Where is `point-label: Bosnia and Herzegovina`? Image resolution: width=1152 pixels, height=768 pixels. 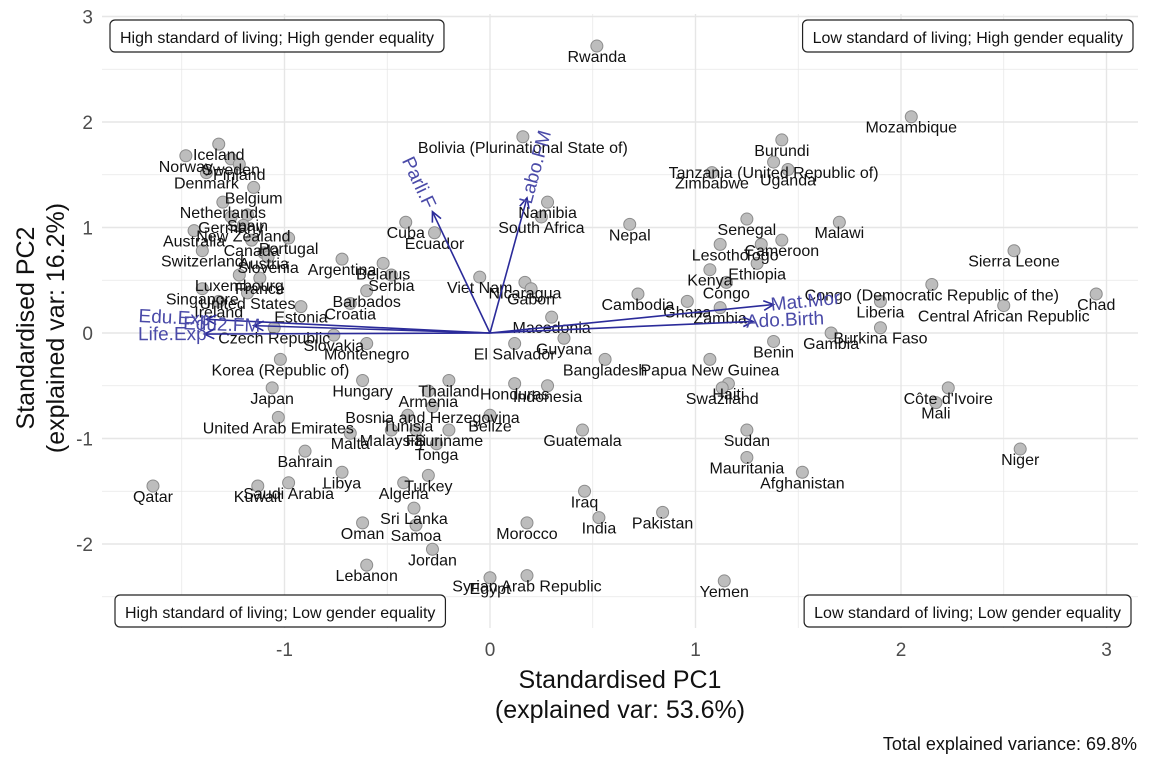 point-label: Bosnia and Herzegovina is located at coordinates (432, 418).